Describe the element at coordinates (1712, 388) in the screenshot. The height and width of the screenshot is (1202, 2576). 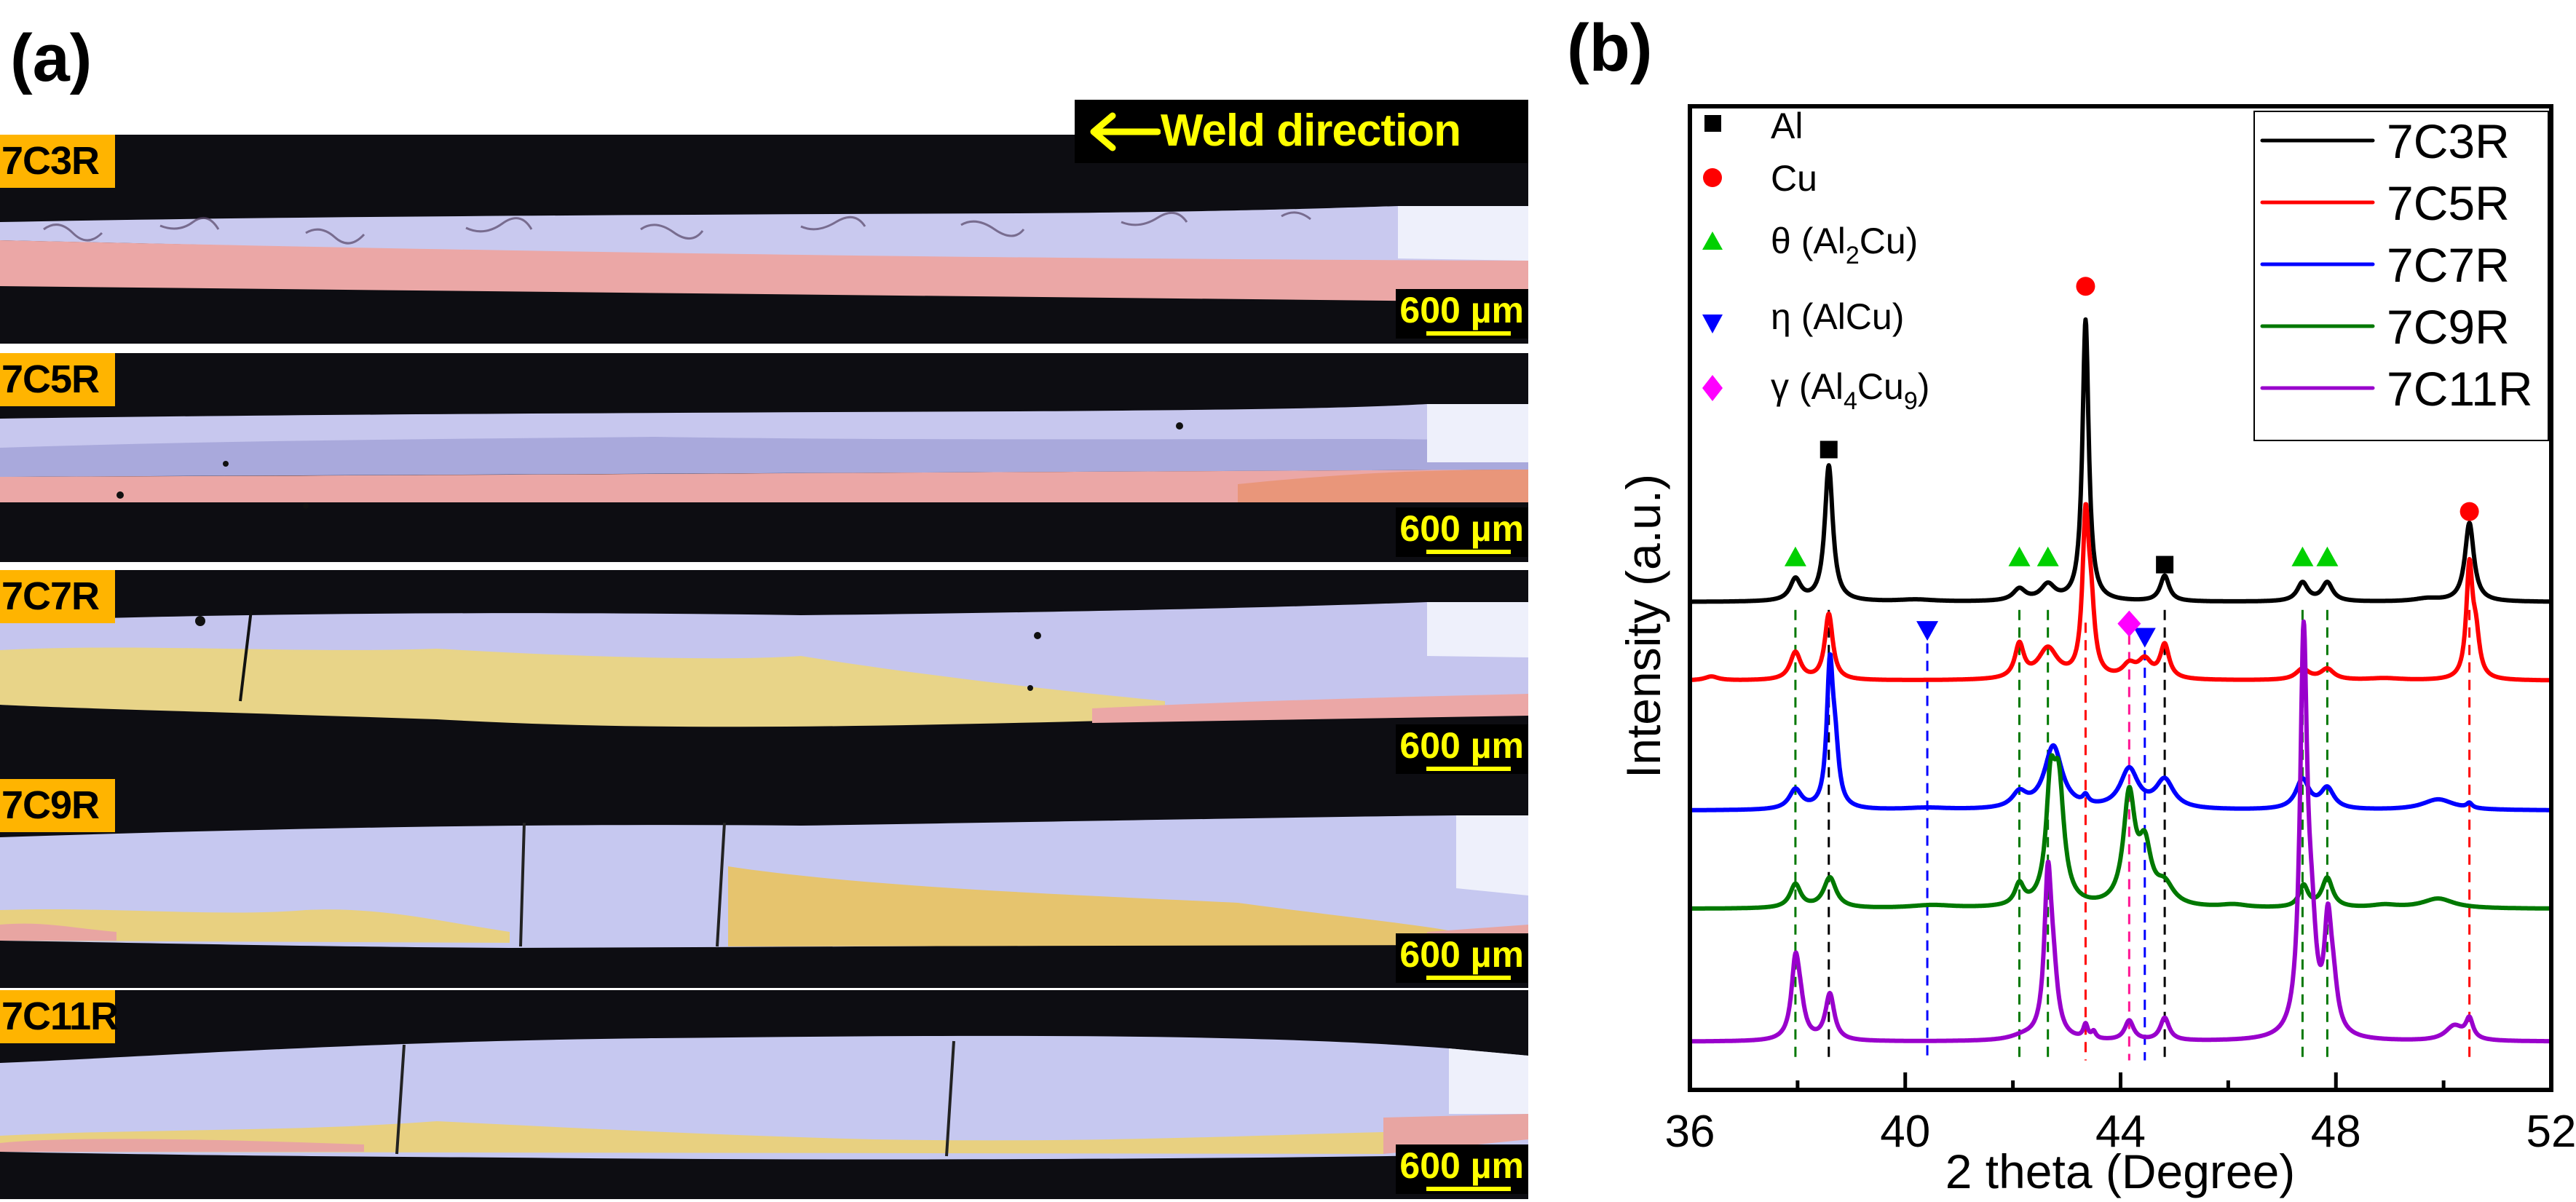
I see `legend-gamma-diamond-icon` at that location.